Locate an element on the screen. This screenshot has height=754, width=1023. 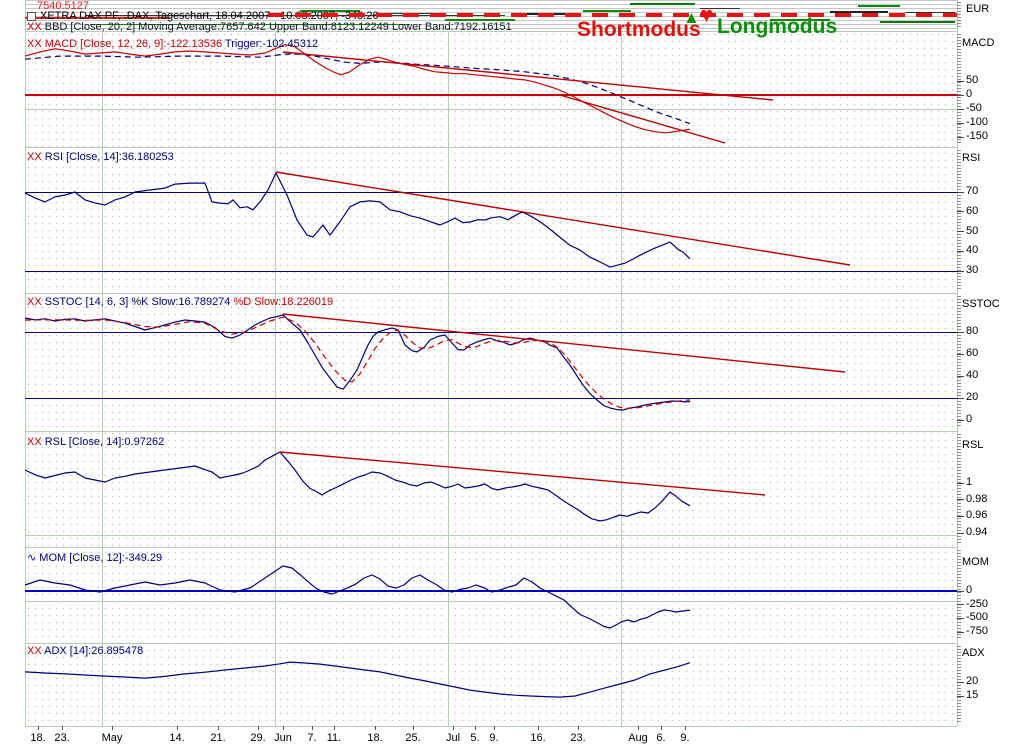
axis-panel-label-adx: ADX is located at coordinates (973, 653).